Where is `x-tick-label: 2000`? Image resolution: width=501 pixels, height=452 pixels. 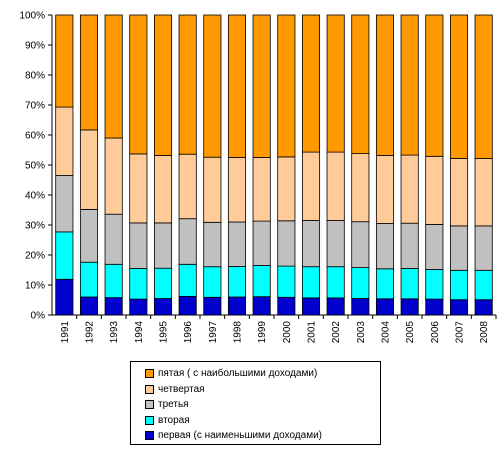 x-tick-label: 2000 is located at coordinates (287, 332).